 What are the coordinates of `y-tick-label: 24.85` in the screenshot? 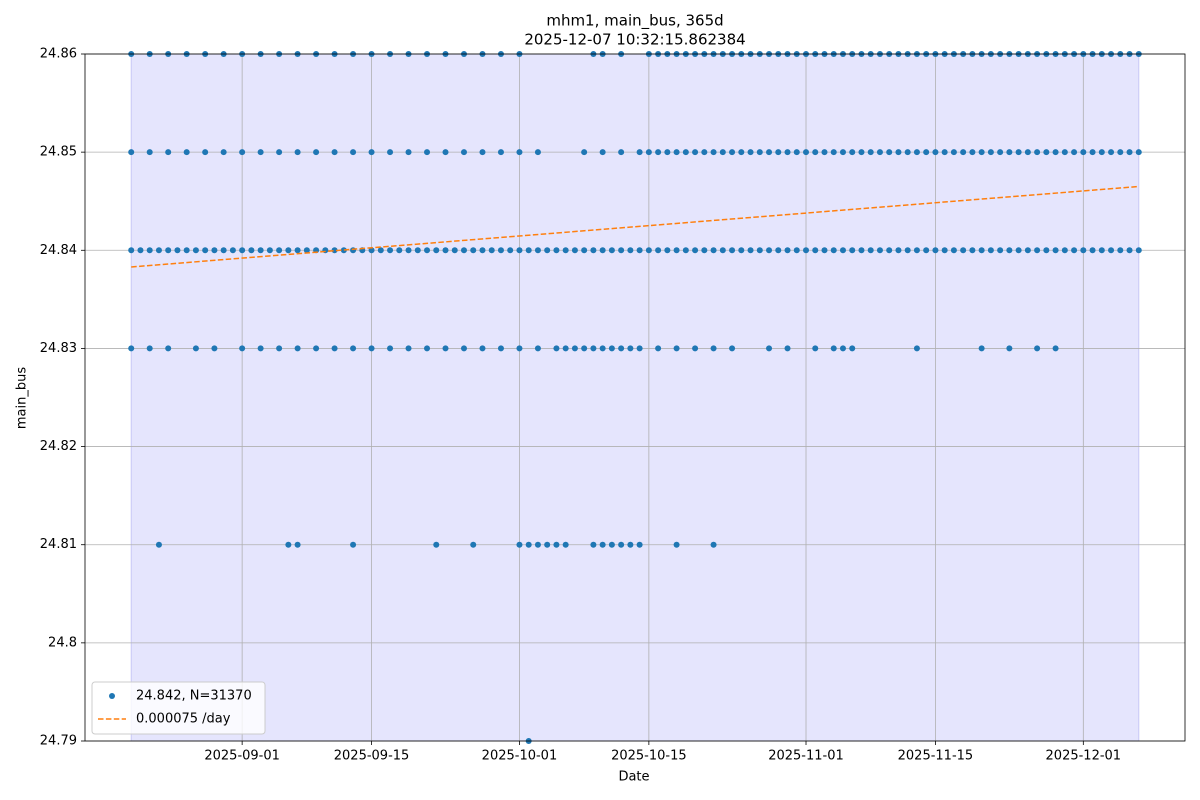 It's located at (58, 152).